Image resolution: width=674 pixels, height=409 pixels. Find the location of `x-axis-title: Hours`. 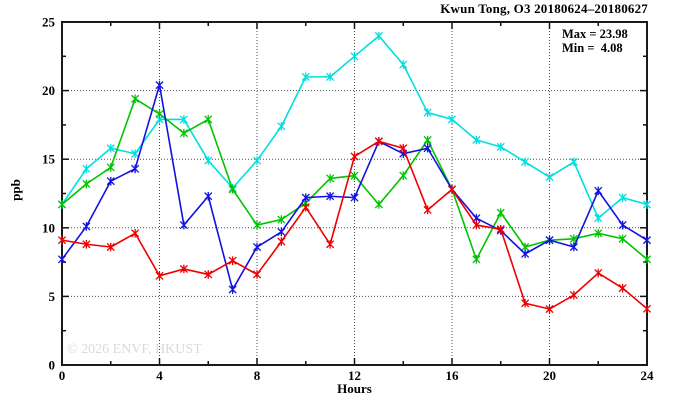

x-axis-title: Hours is located at coordinates (354, 388).